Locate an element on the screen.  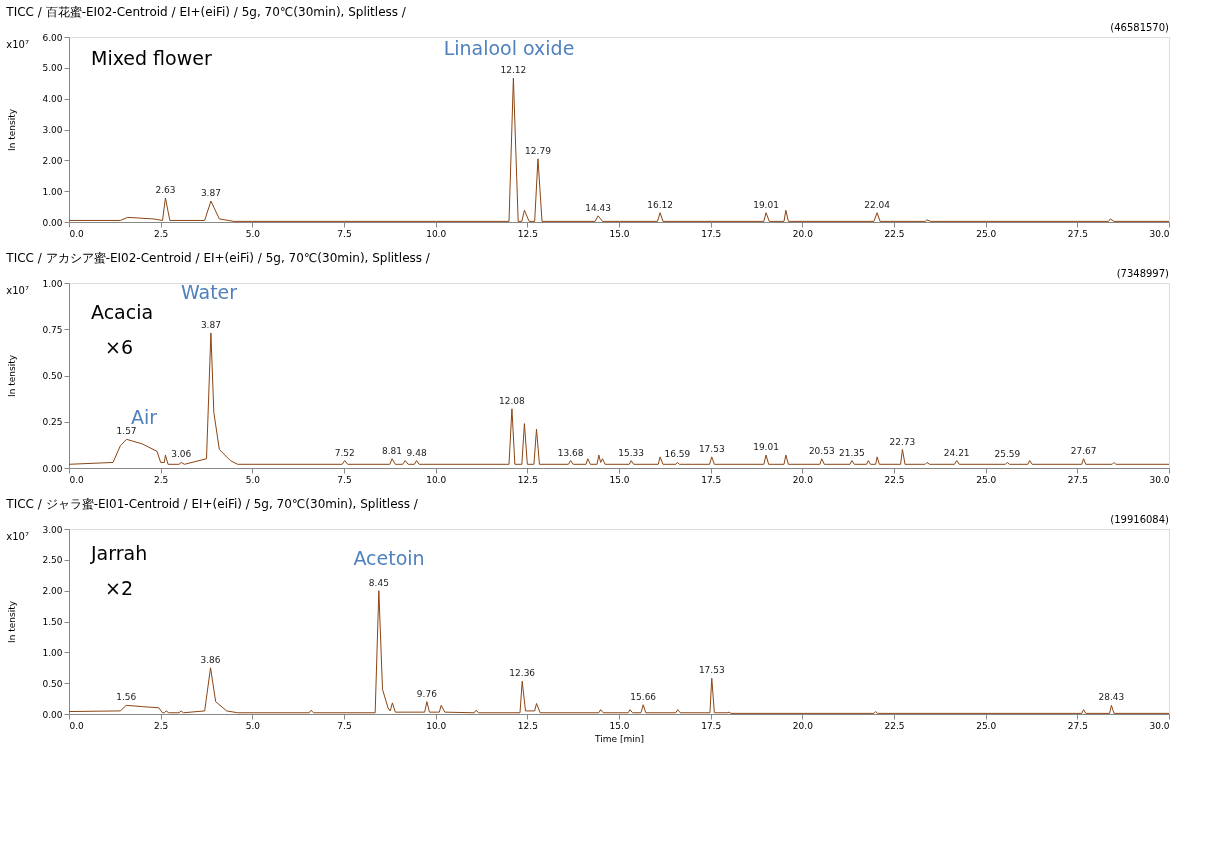
y-tick-label: 5.00 is located at coordinates (52, 68).